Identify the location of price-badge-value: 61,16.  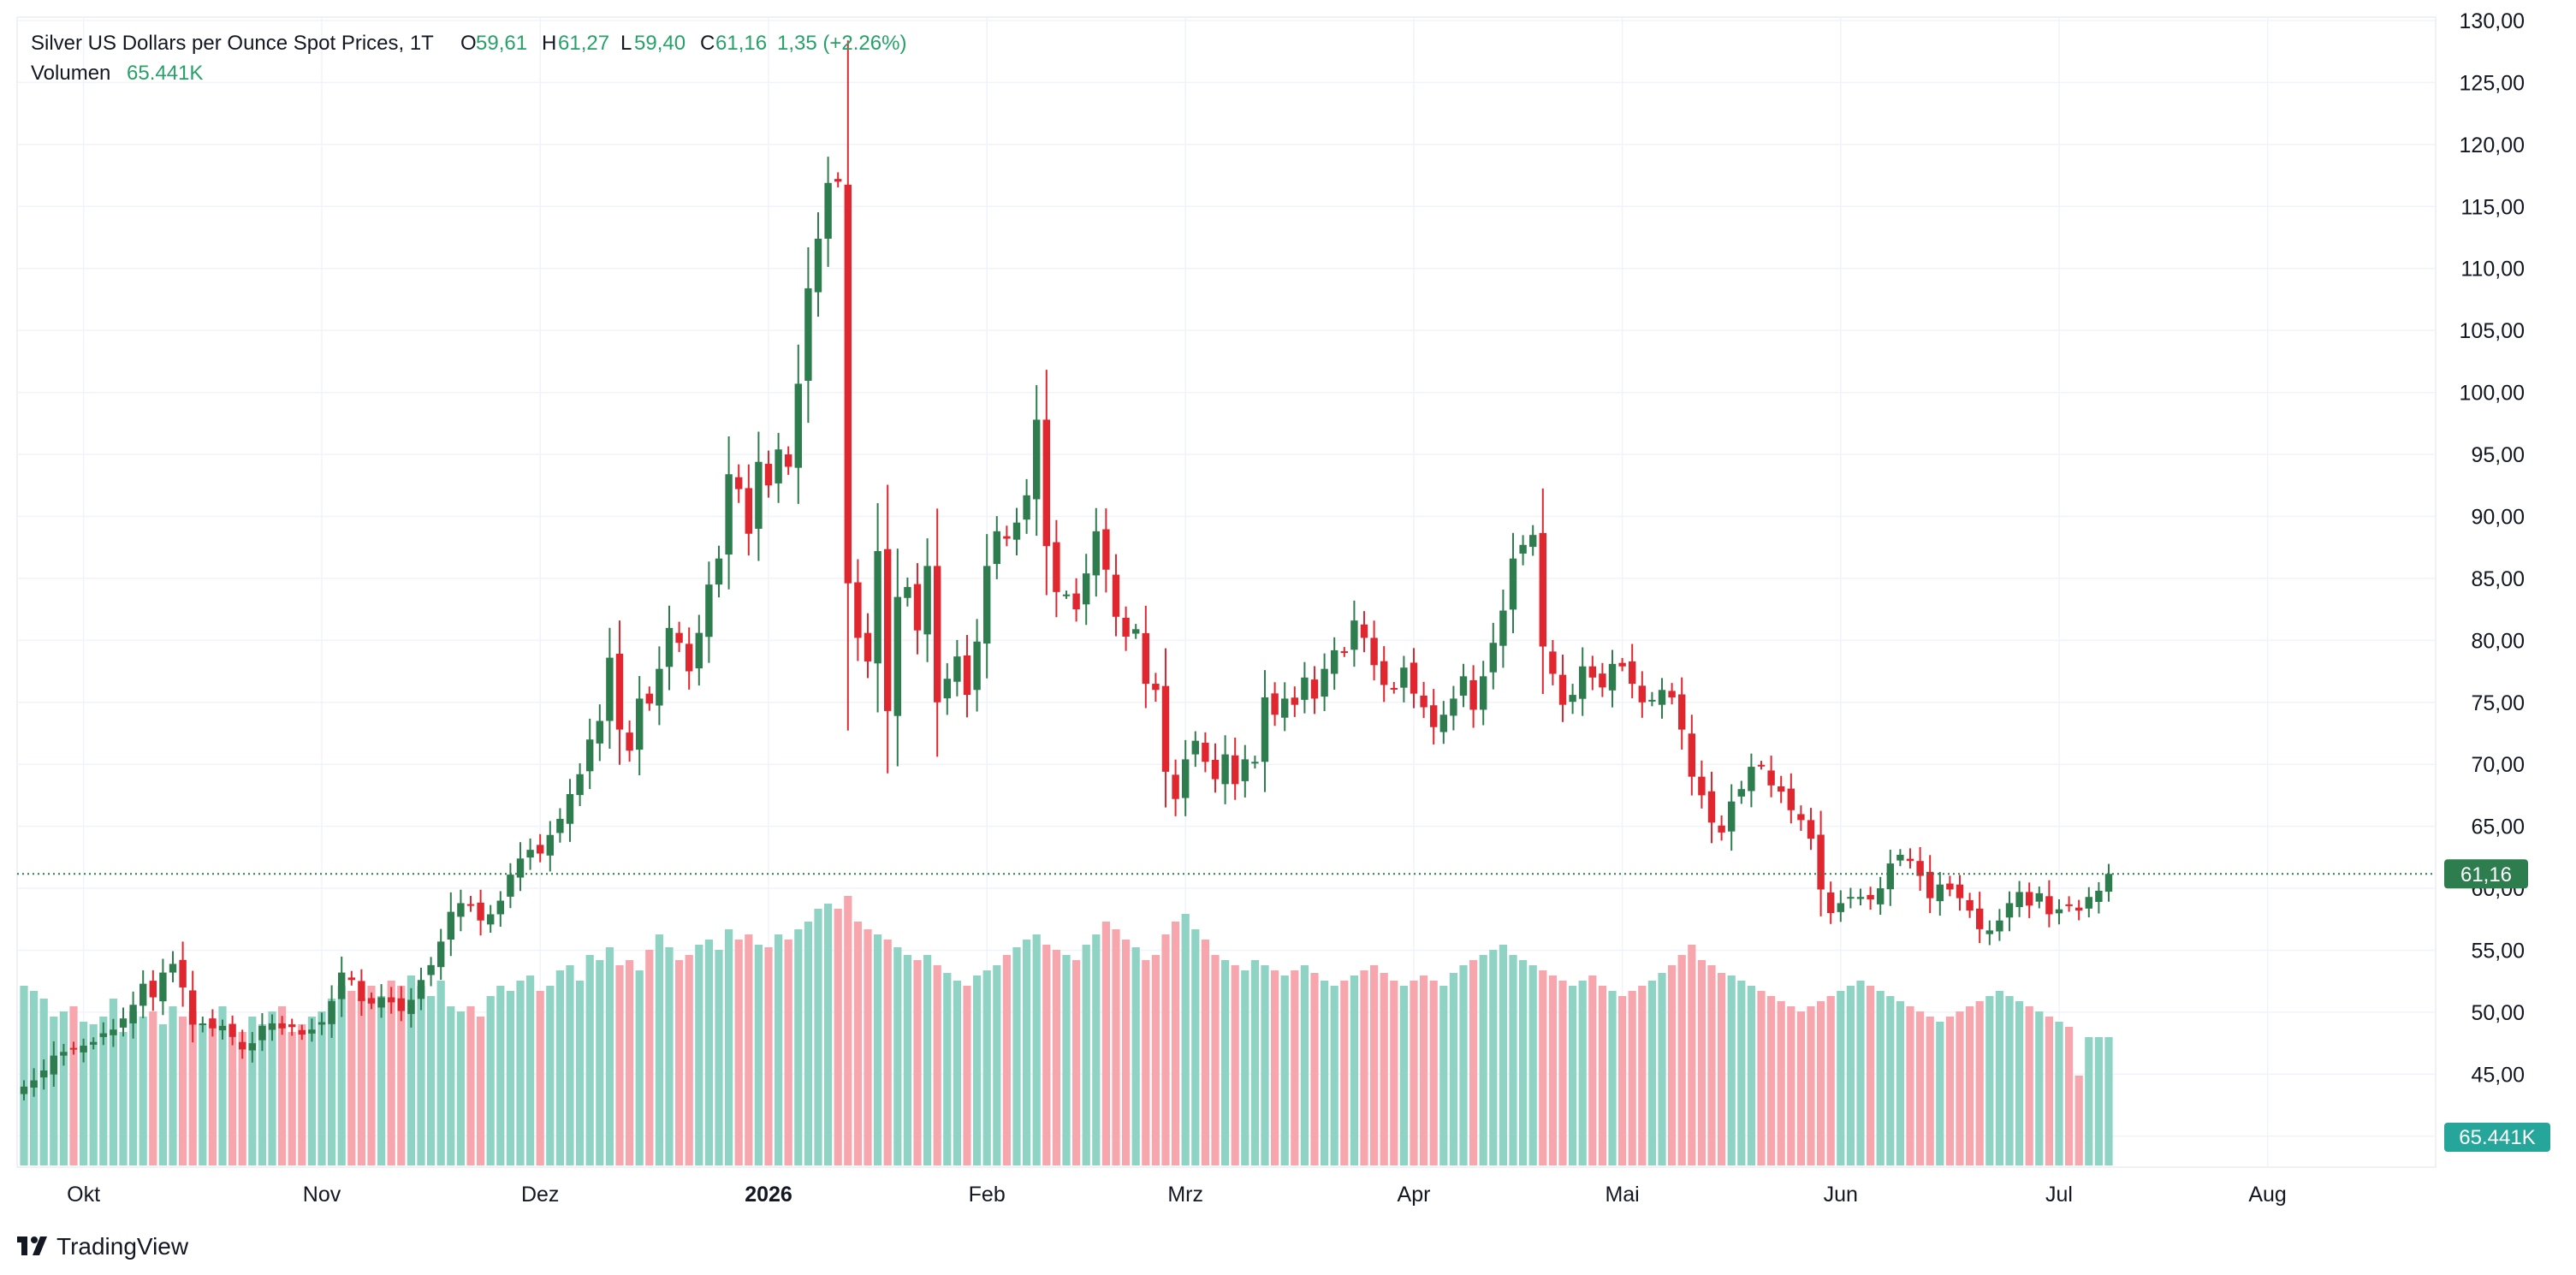
(2486, 875).